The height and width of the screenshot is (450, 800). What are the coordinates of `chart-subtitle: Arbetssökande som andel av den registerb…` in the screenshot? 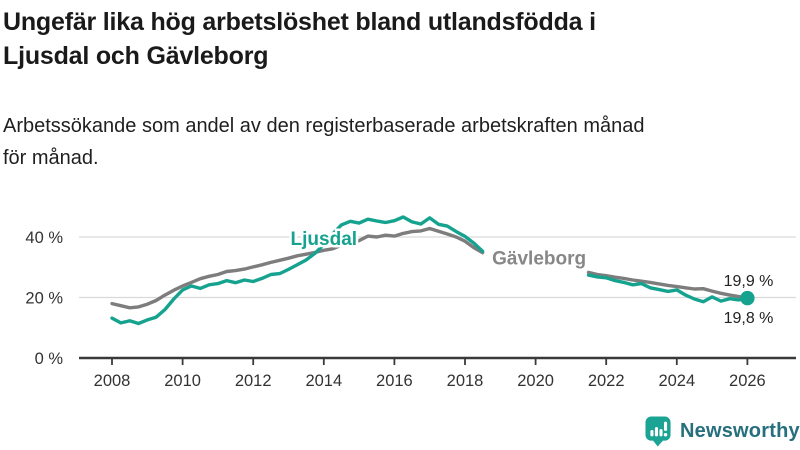 It's located at (324, 142).